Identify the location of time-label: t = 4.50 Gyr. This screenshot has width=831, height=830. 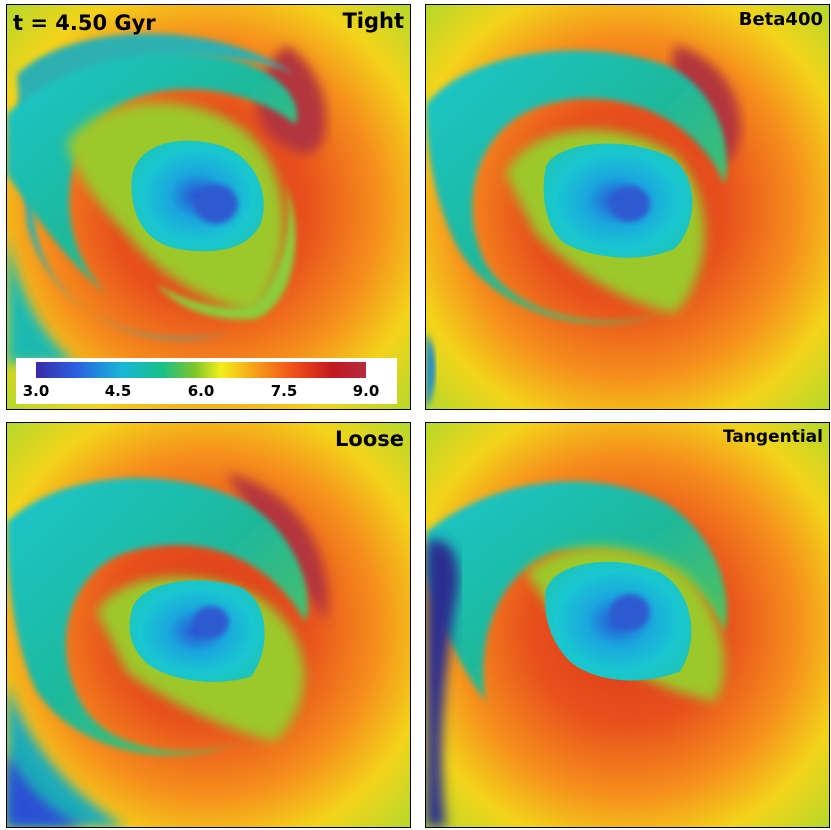
(84, 23).